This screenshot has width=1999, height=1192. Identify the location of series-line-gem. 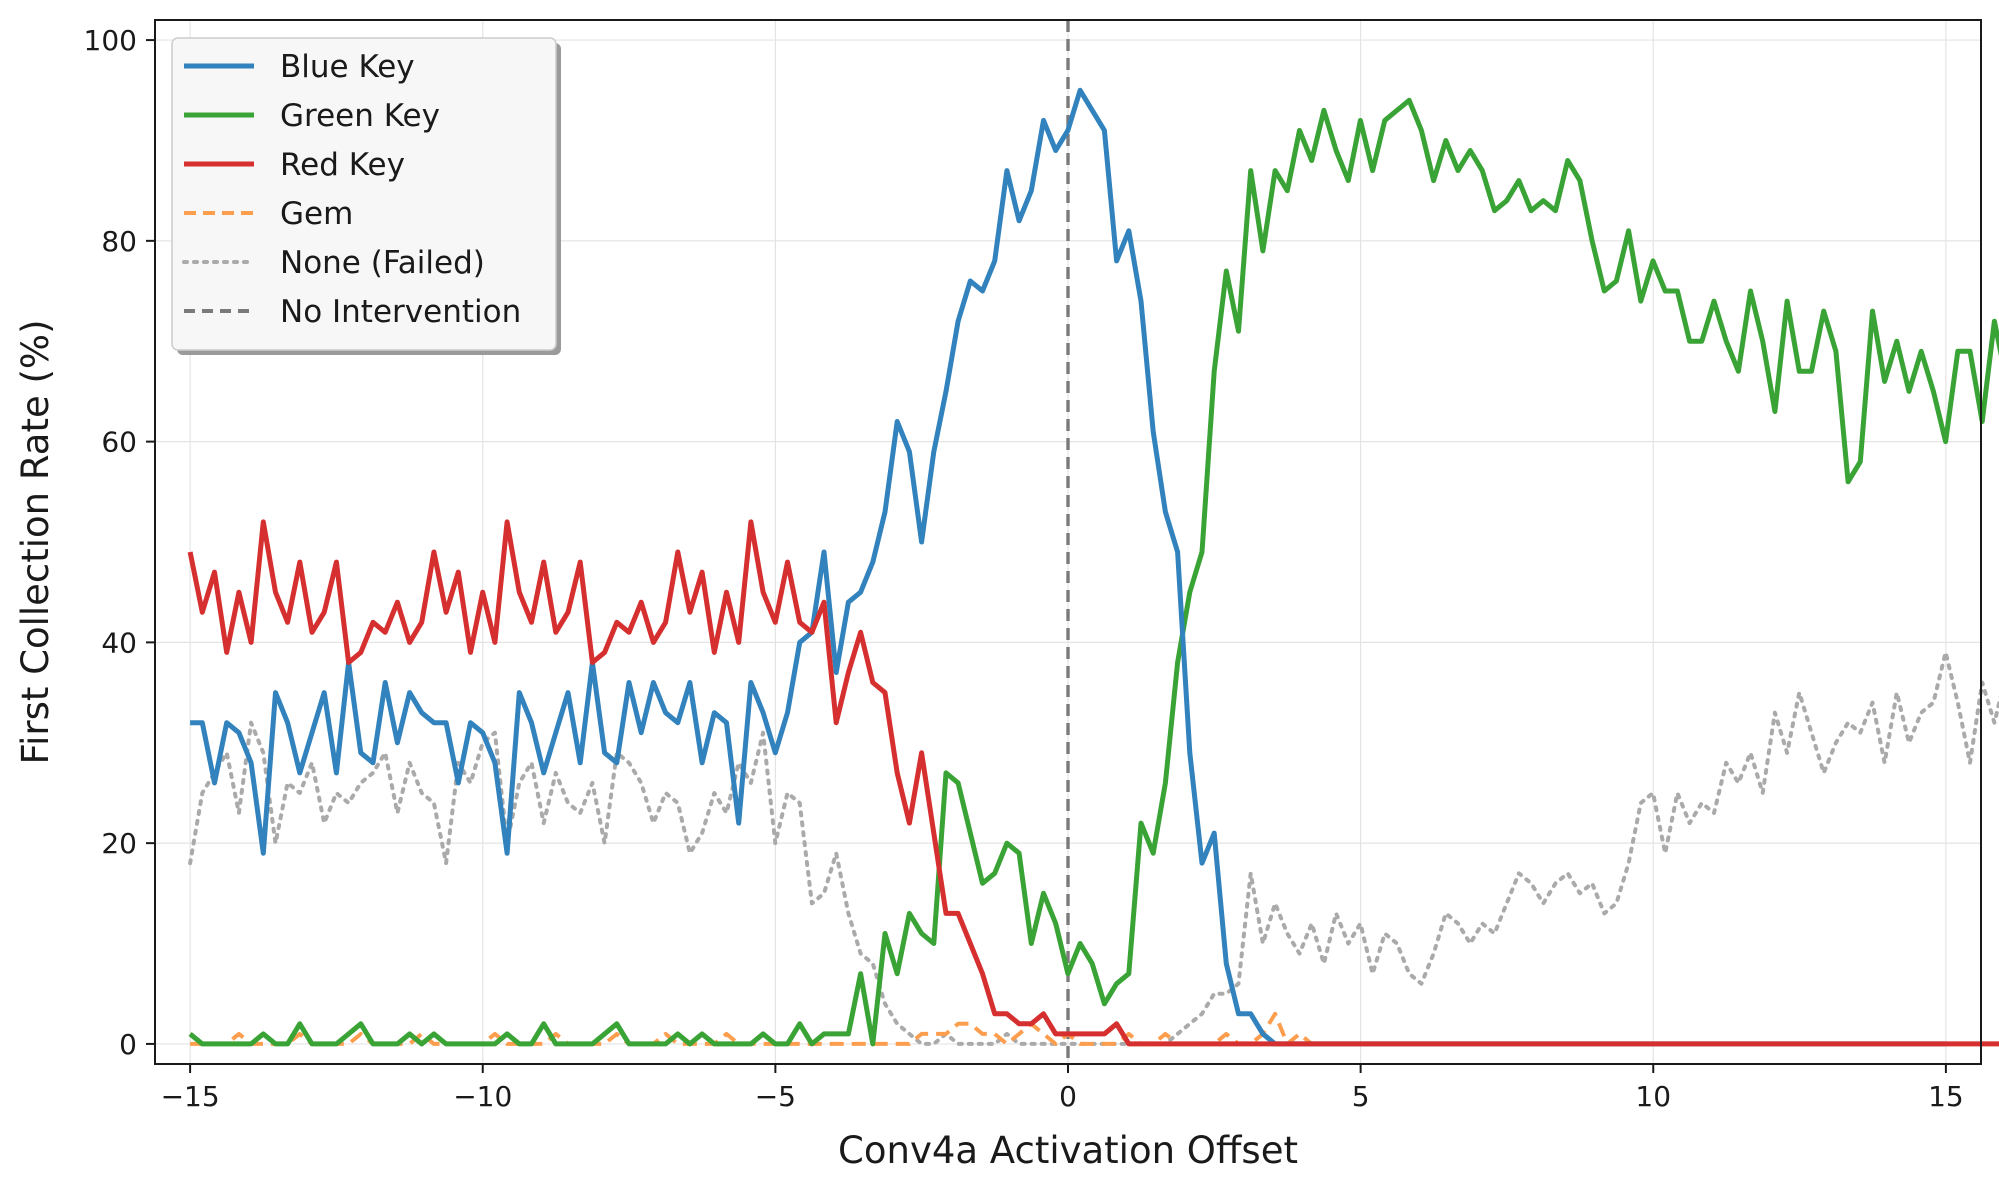
(1094, 1028).